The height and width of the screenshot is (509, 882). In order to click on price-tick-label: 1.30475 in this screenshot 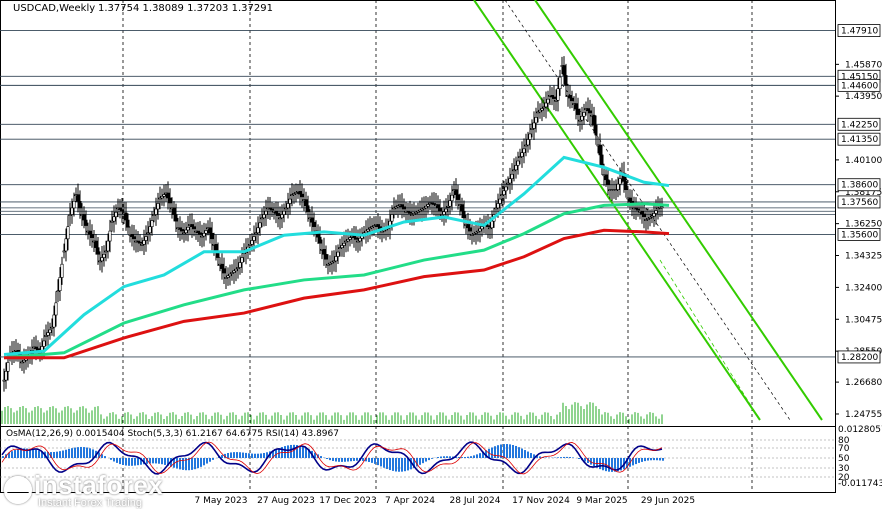, I will do `click(863, 320)`.